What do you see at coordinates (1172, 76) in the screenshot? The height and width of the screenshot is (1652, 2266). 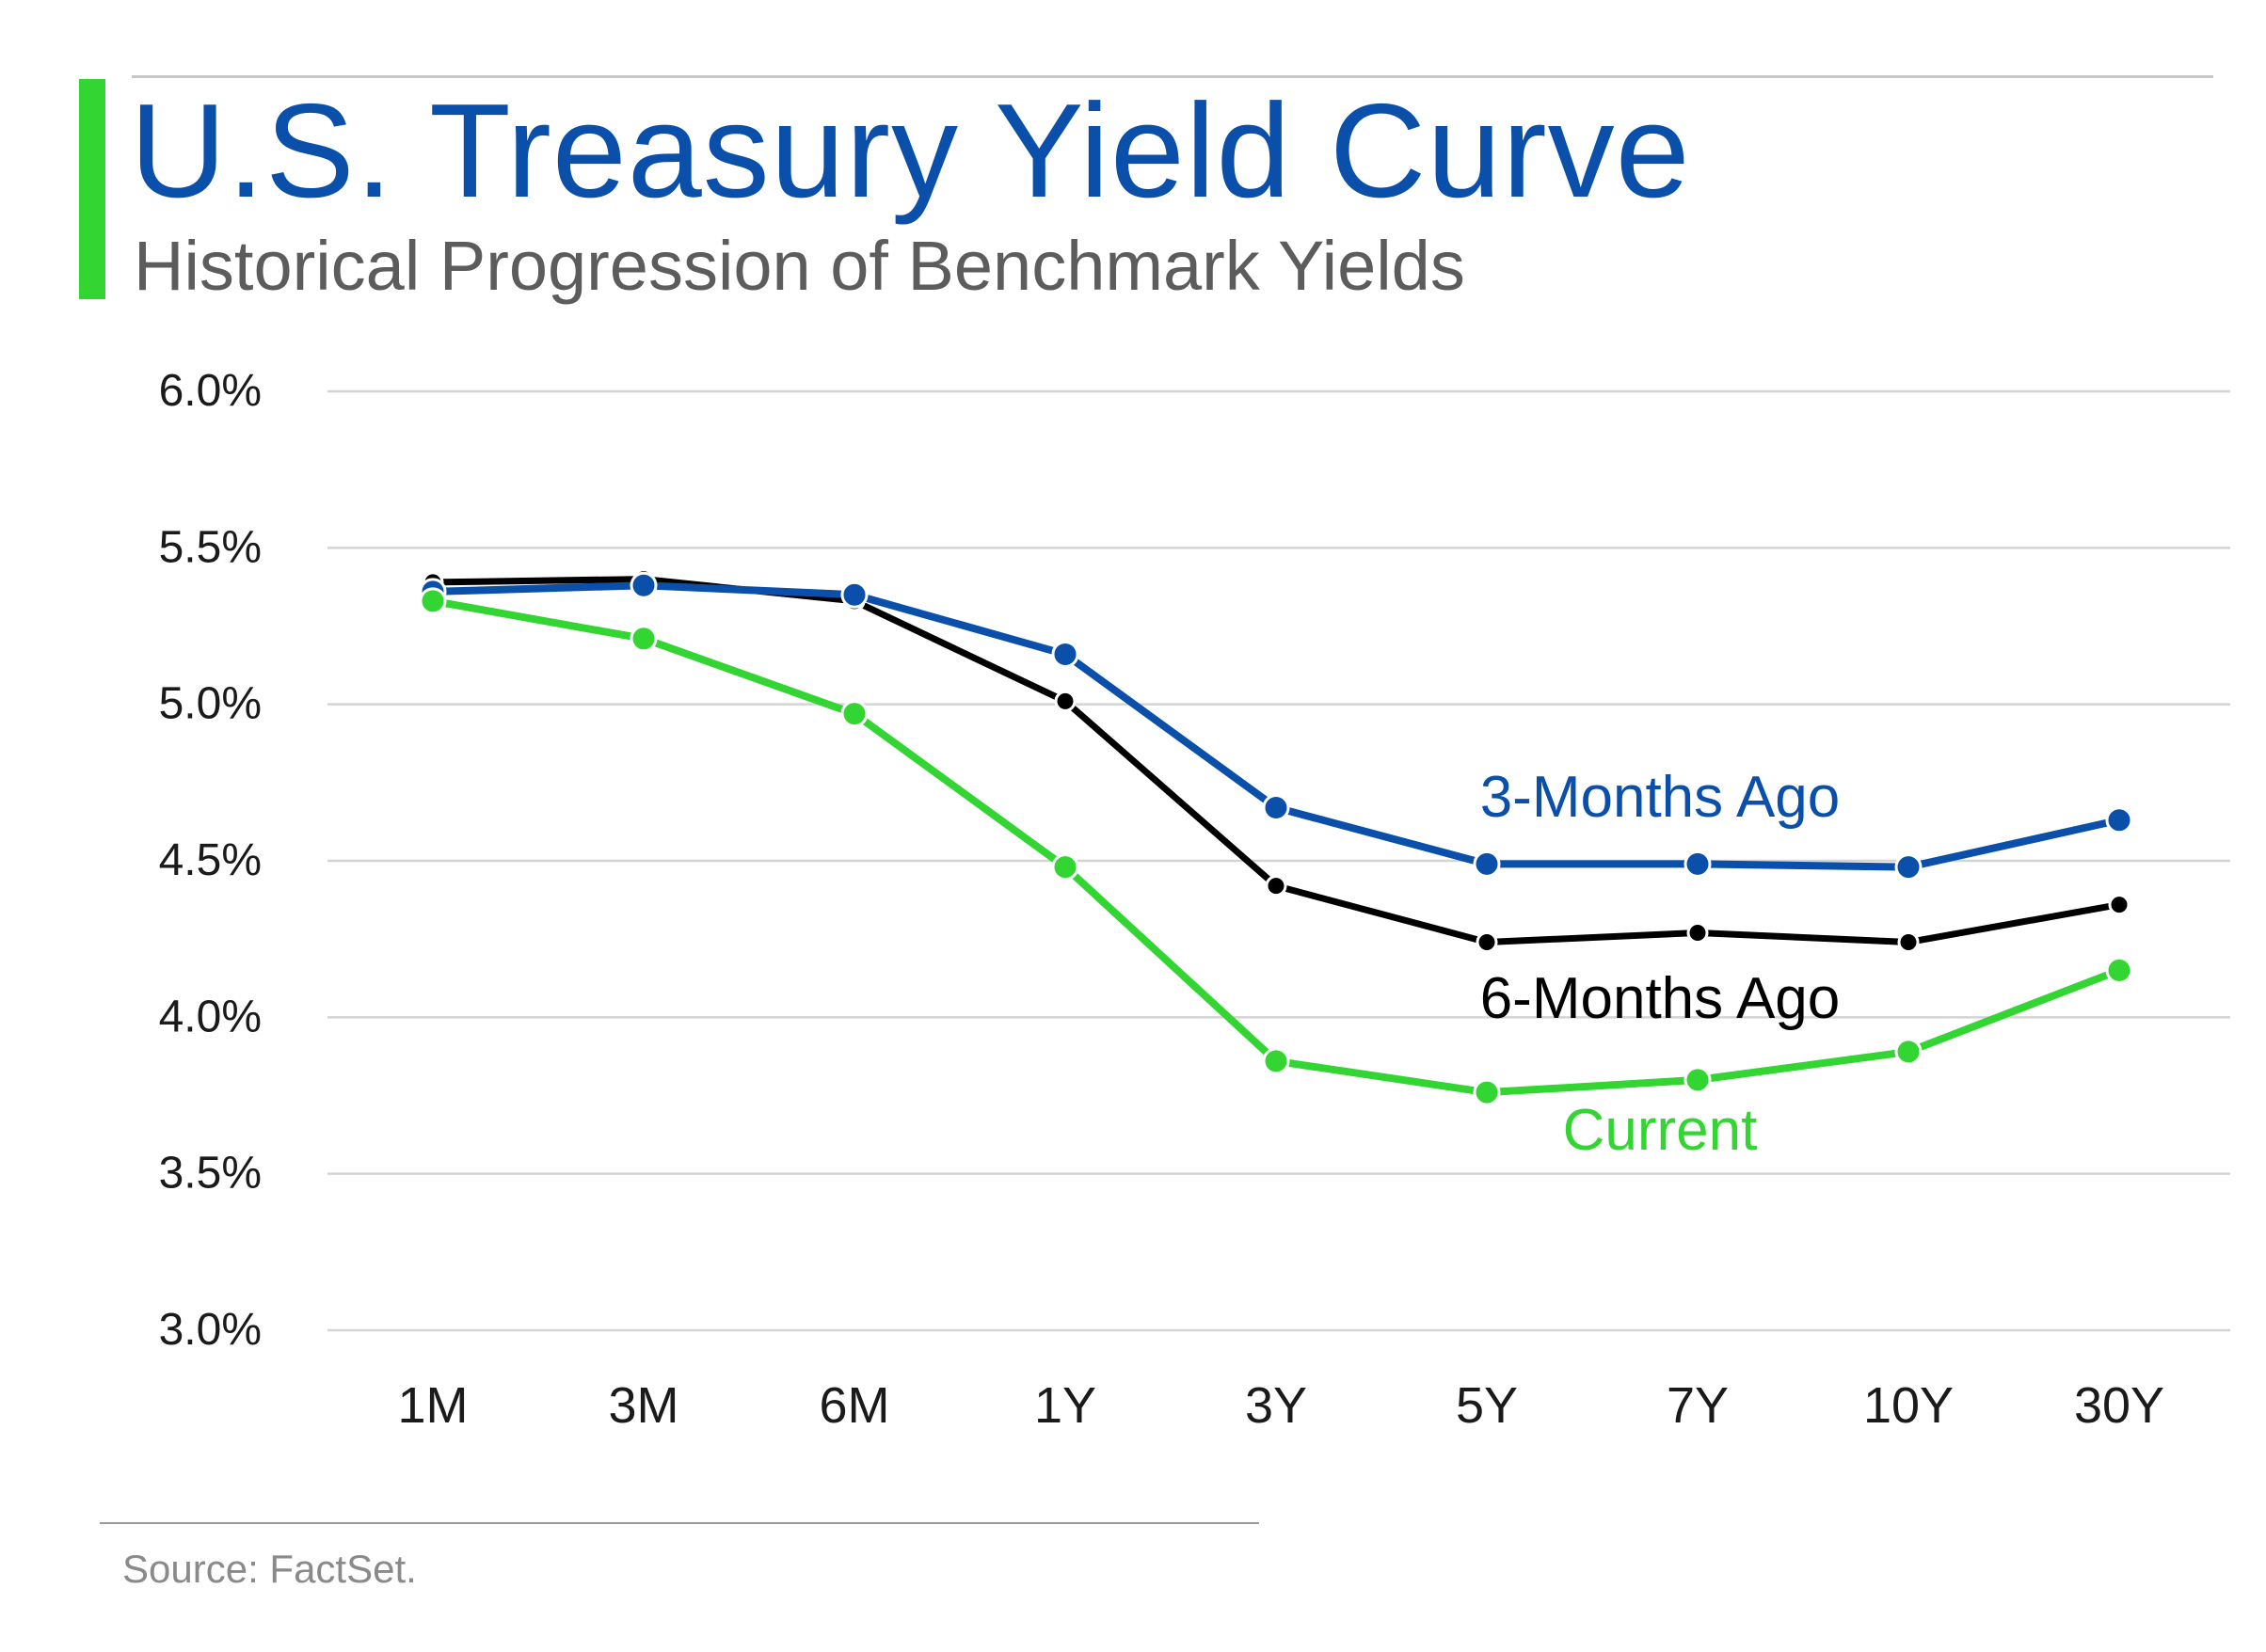 I see `top-rule` at bounding box center [1172, 76].